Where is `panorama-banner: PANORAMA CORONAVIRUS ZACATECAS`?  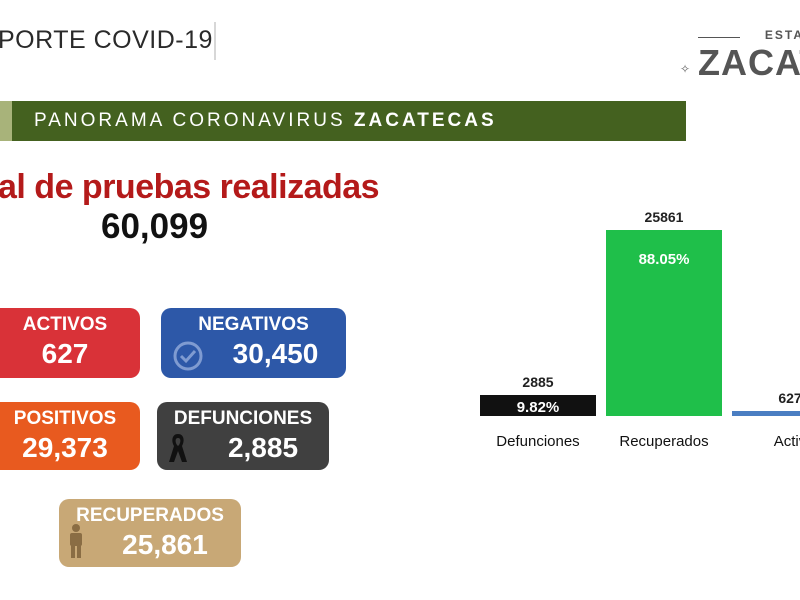 panorama-banner: PANORAMA CORONAVIRUS ZACATECAS is located at coordinates (343, 121).